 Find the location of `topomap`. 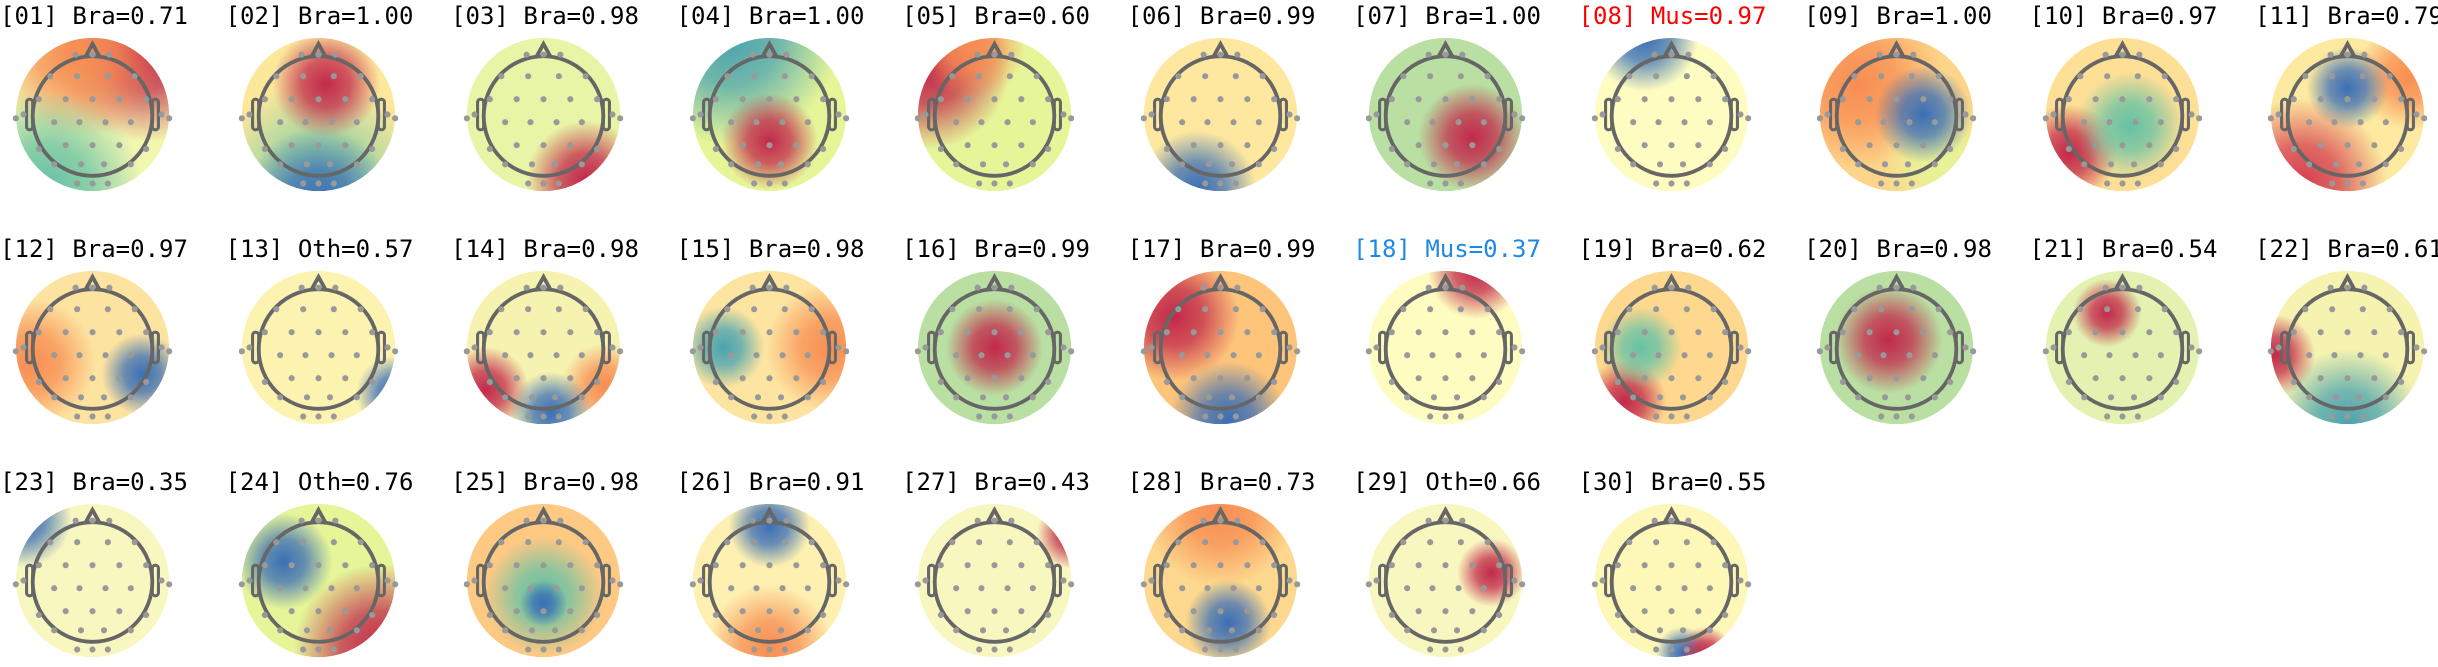

topomap is located at coordinates (2347, 347).